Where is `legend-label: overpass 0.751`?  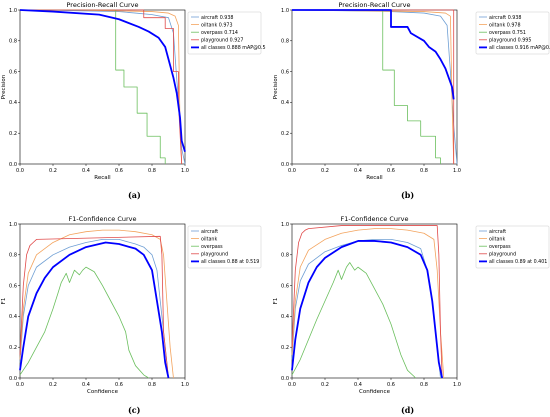
legend-label: overpass 0.751 is located at coordinates (507, 33).